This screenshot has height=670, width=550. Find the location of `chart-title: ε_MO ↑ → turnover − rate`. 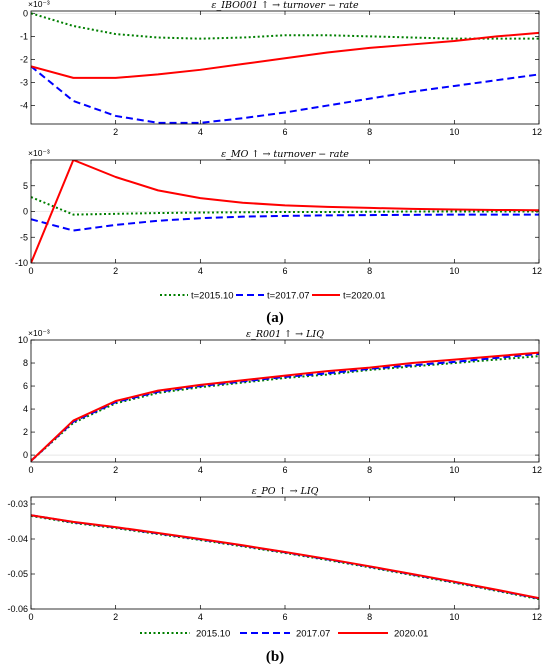

chart-title: ε_MO ↑ → turnover − rate is located at coordinates (285, 154).